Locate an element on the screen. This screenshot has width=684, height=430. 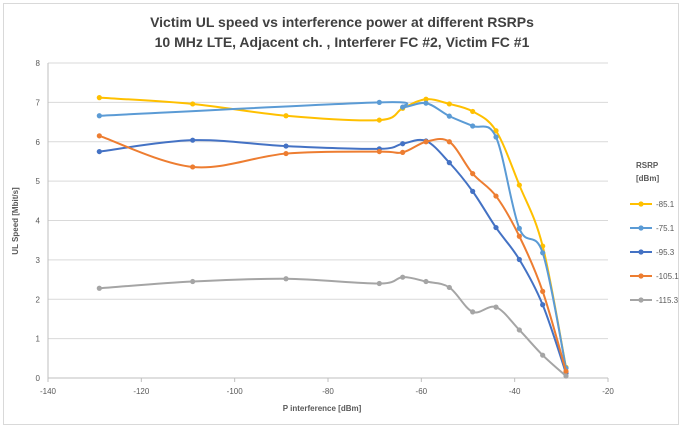
y-tick-label: 6 is located at coordinates (38, 142).